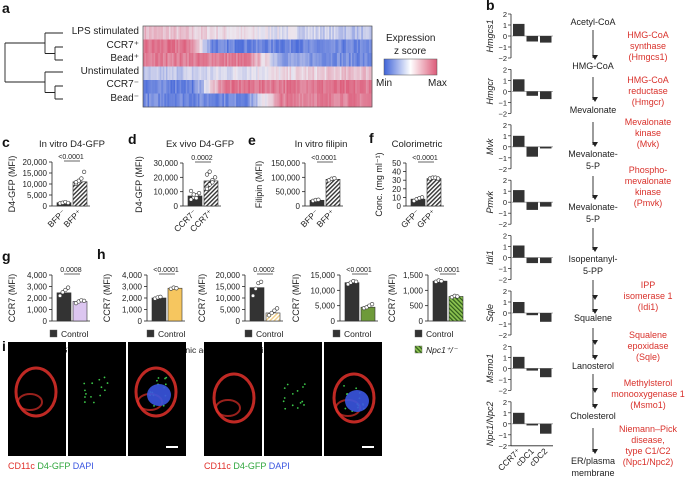 This screenshot has width=685, height=483. I want to click on y-axis-label: CCR7 (MFI), so click(107, 298).